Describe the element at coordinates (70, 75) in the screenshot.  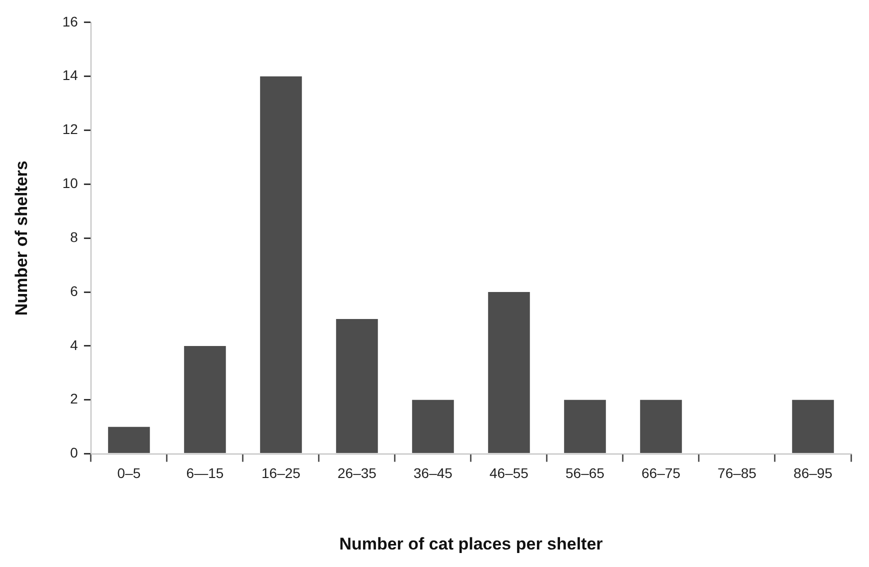
I see `y-tick-label: 14` at that location.